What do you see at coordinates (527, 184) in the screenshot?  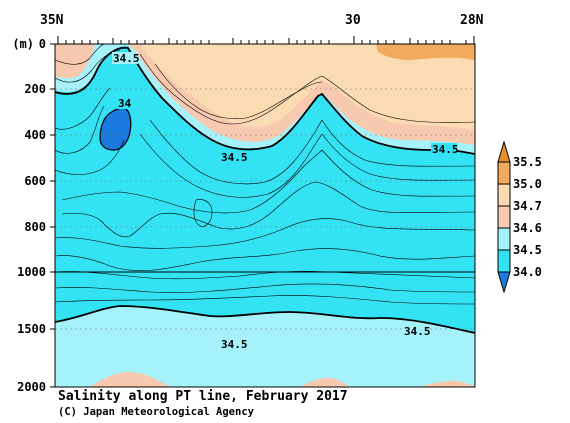 I see `legend-label: 35.0` at bounding box center [527, 184].